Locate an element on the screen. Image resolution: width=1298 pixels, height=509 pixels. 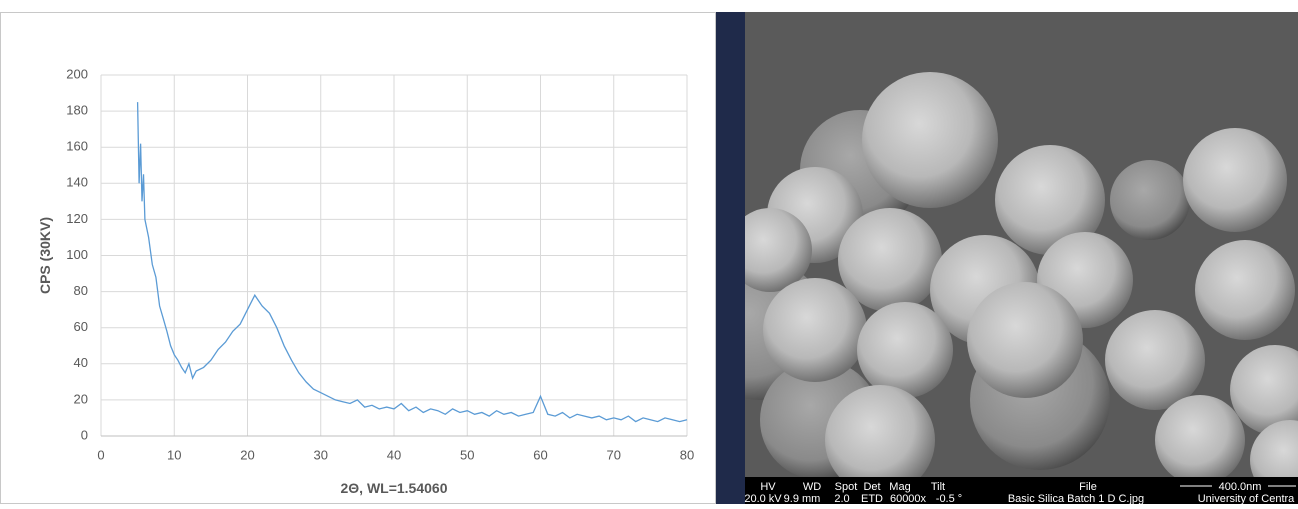
x-tick-label: 20 is located at coordinates (247, 454).